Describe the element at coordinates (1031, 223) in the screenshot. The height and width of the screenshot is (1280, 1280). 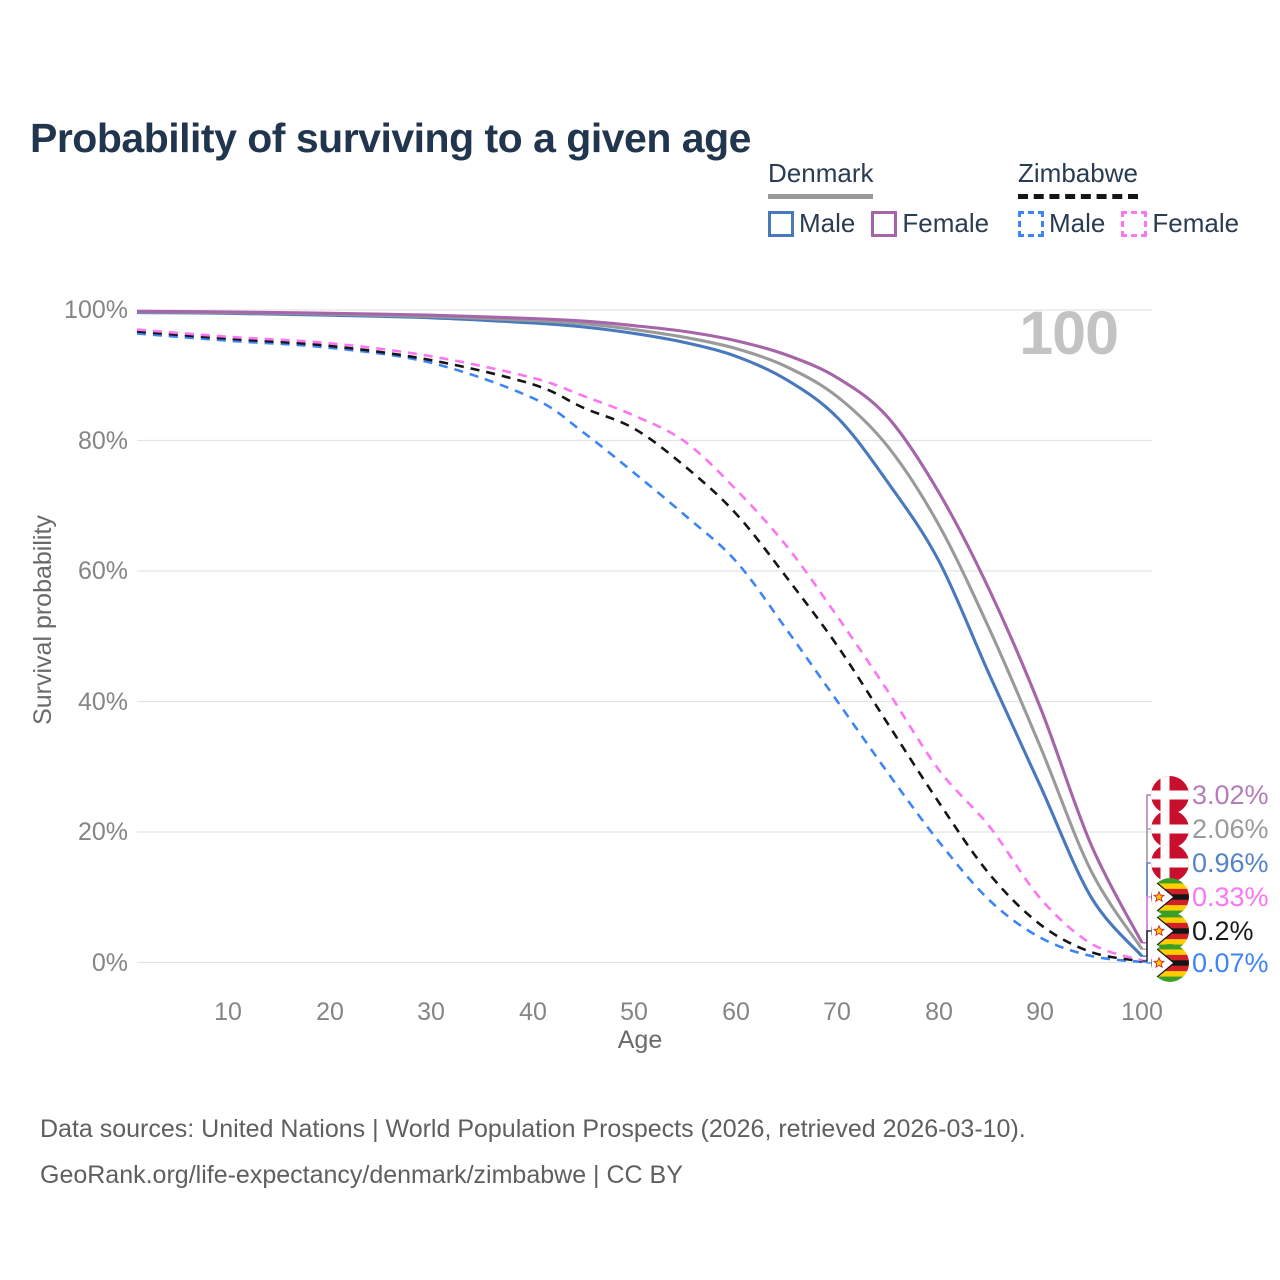
I see `zimbabwe-male-swatch-icon` at that location.